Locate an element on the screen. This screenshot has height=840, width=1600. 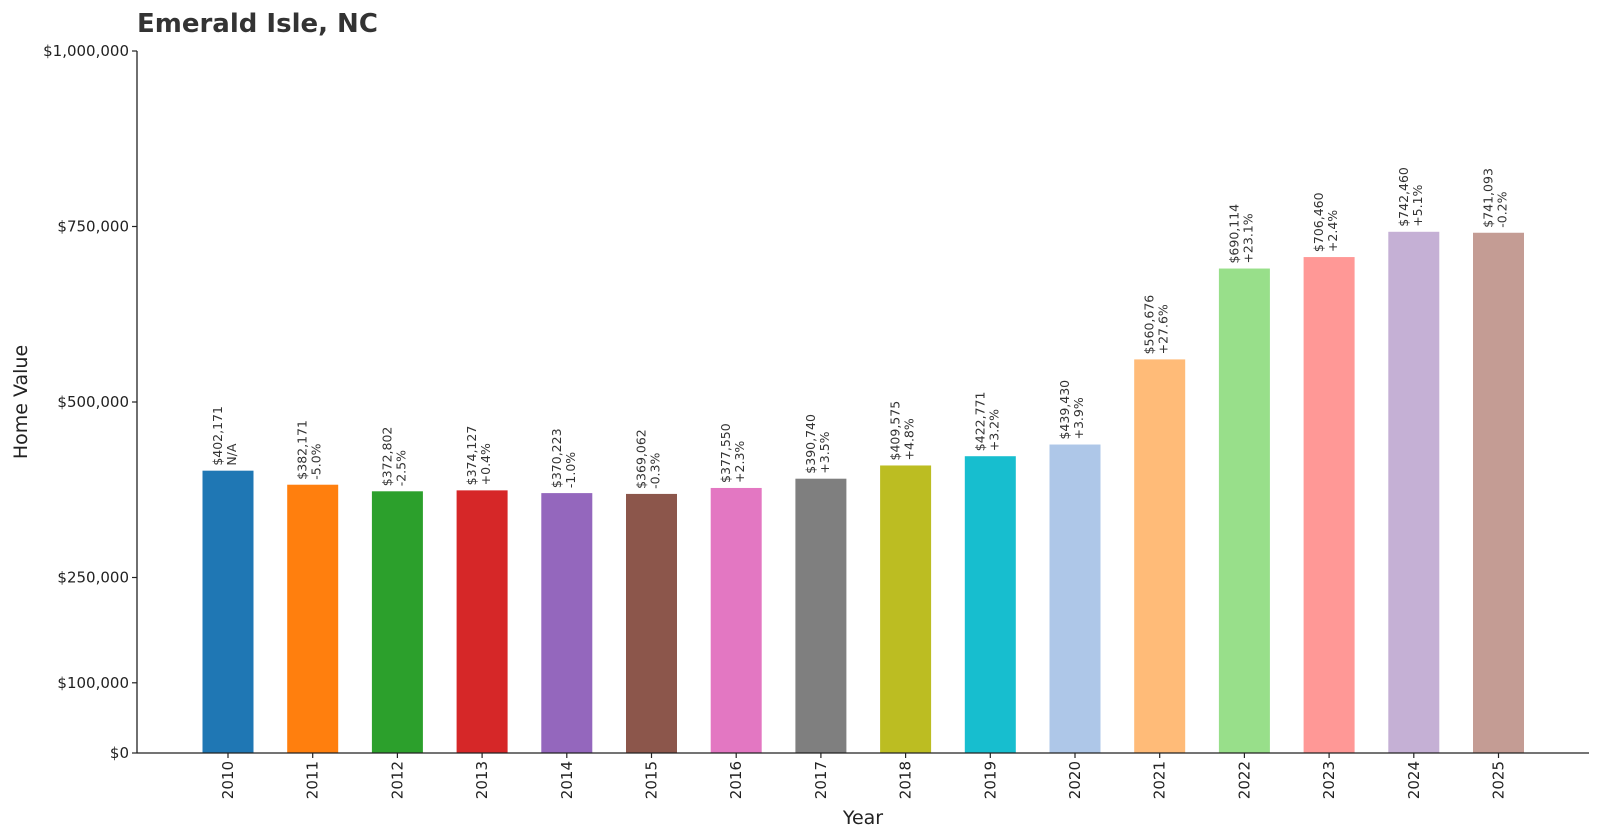
data-label-2024: $742,460+5.1% is located at coordinates (1410, 197).